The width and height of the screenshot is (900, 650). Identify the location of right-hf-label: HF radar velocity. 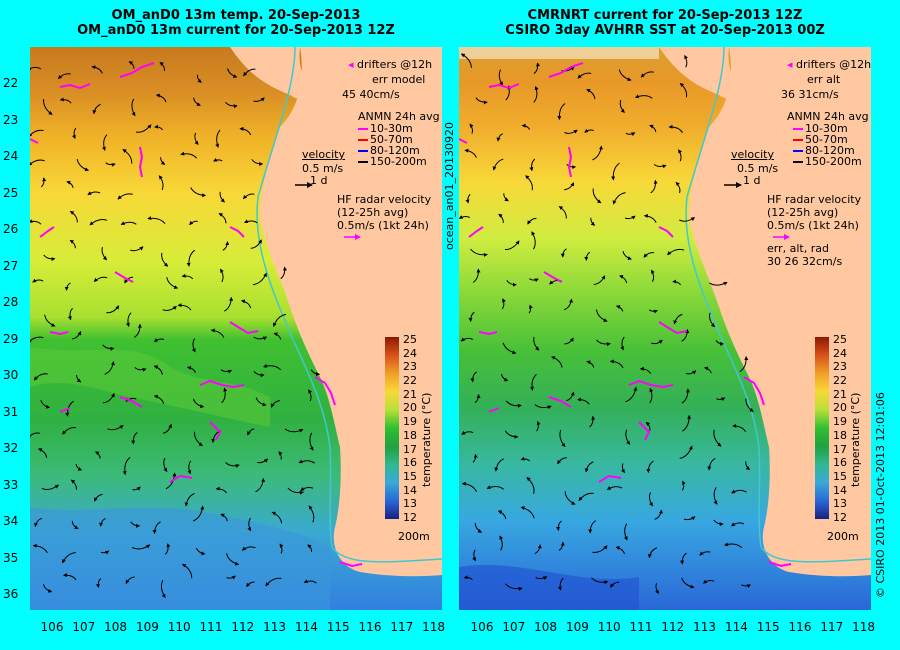
(814, 199).